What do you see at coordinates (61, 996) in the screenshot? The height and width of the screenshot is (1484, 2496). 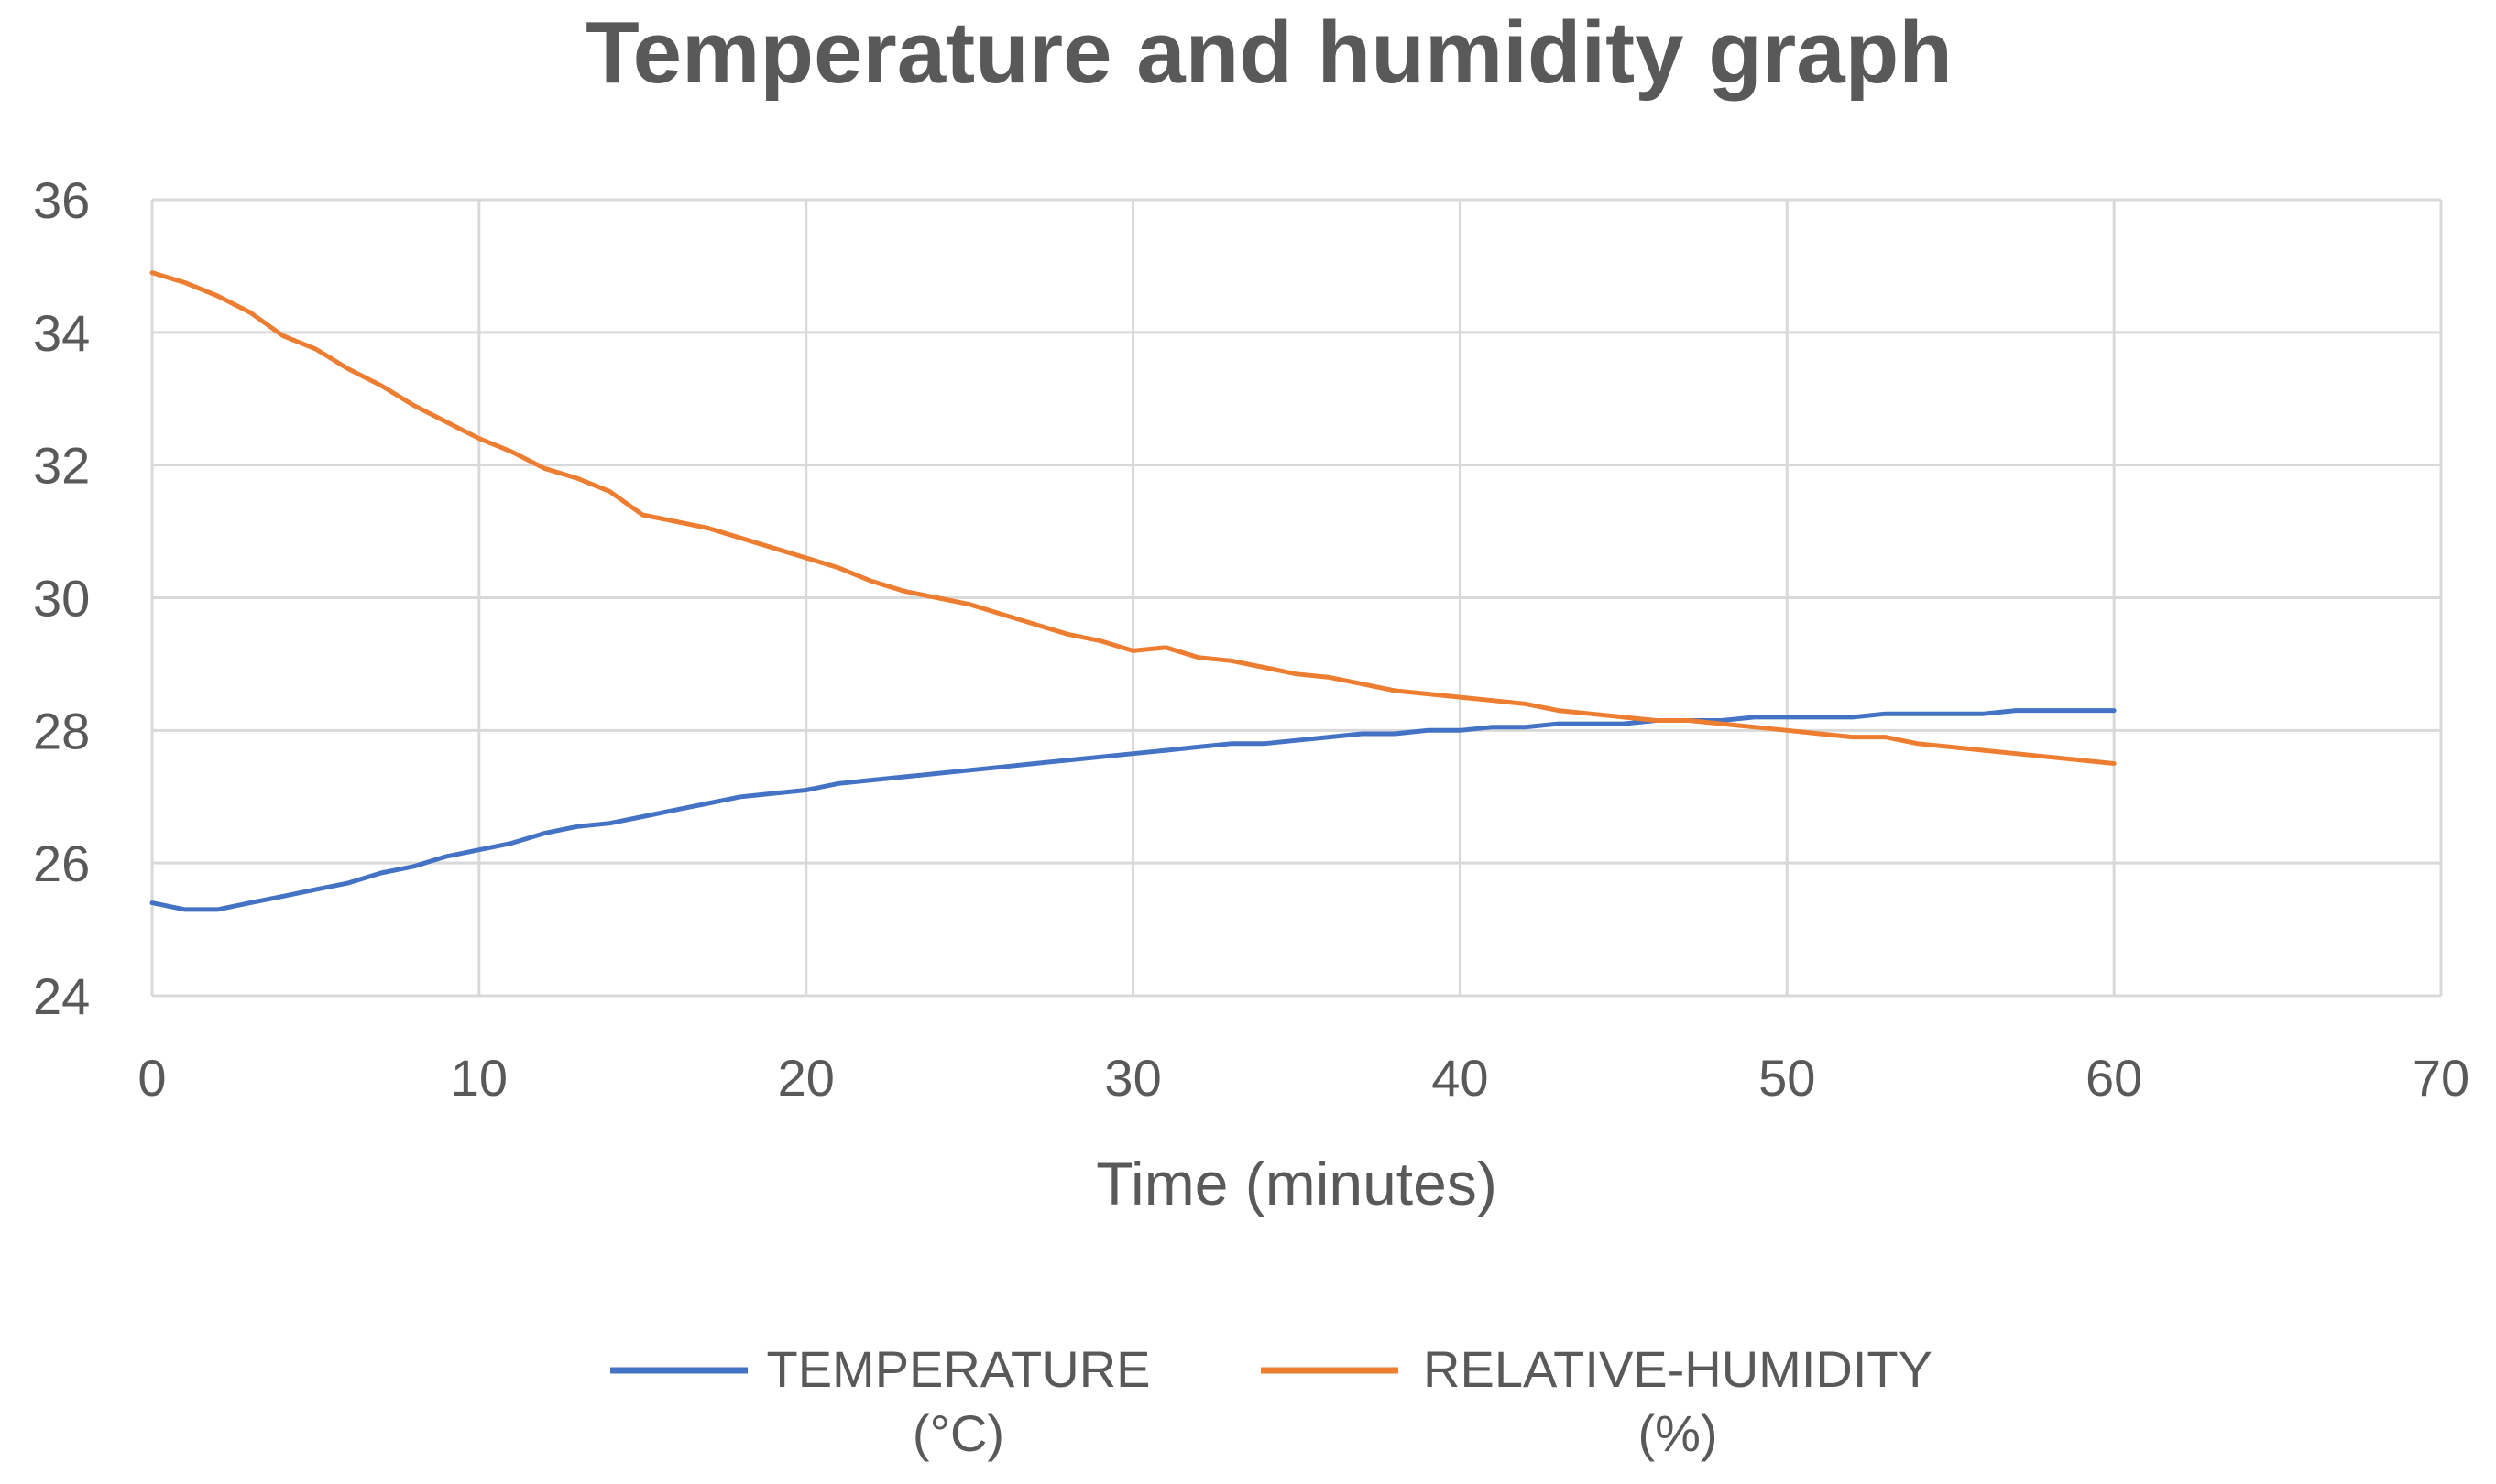 I see `y-tick-label: 24` at bounding box center [61, 996].